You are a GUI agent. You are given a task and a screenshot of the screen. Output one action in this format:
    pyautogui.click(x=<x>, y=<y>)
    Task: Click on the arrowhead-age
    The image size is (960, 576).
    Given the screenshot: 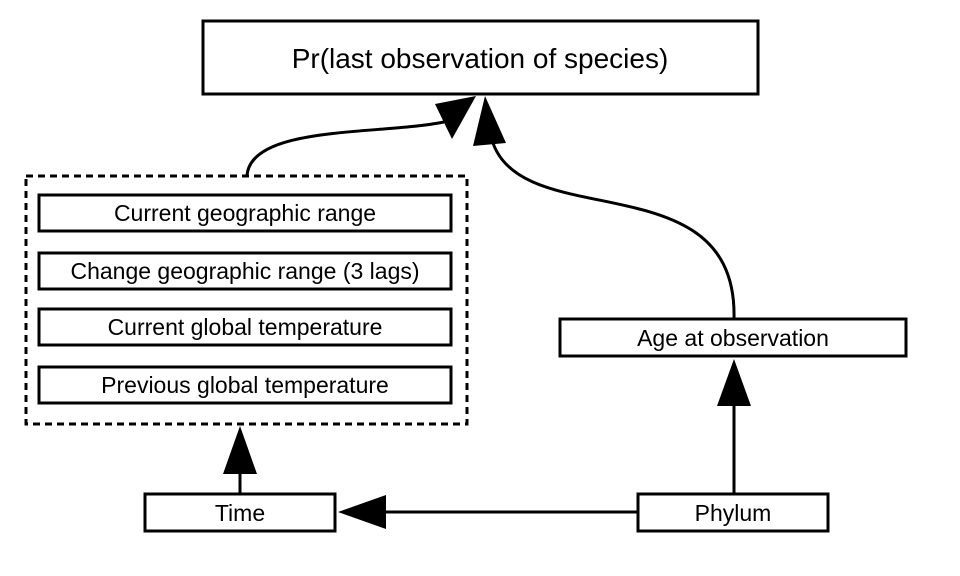 What is the action you would take?
    pyautogui.click(x=489, y=121)
    